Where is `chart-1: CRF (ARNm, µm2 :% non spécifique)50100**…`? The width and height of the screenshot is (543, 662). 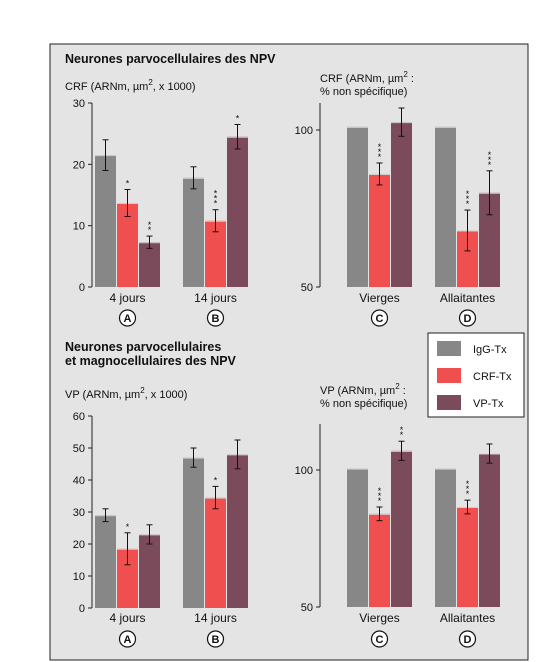
chart-1: CRF (ARNm, µm2 :% non spécifique)50100**… is located at coordinates (397, 198).